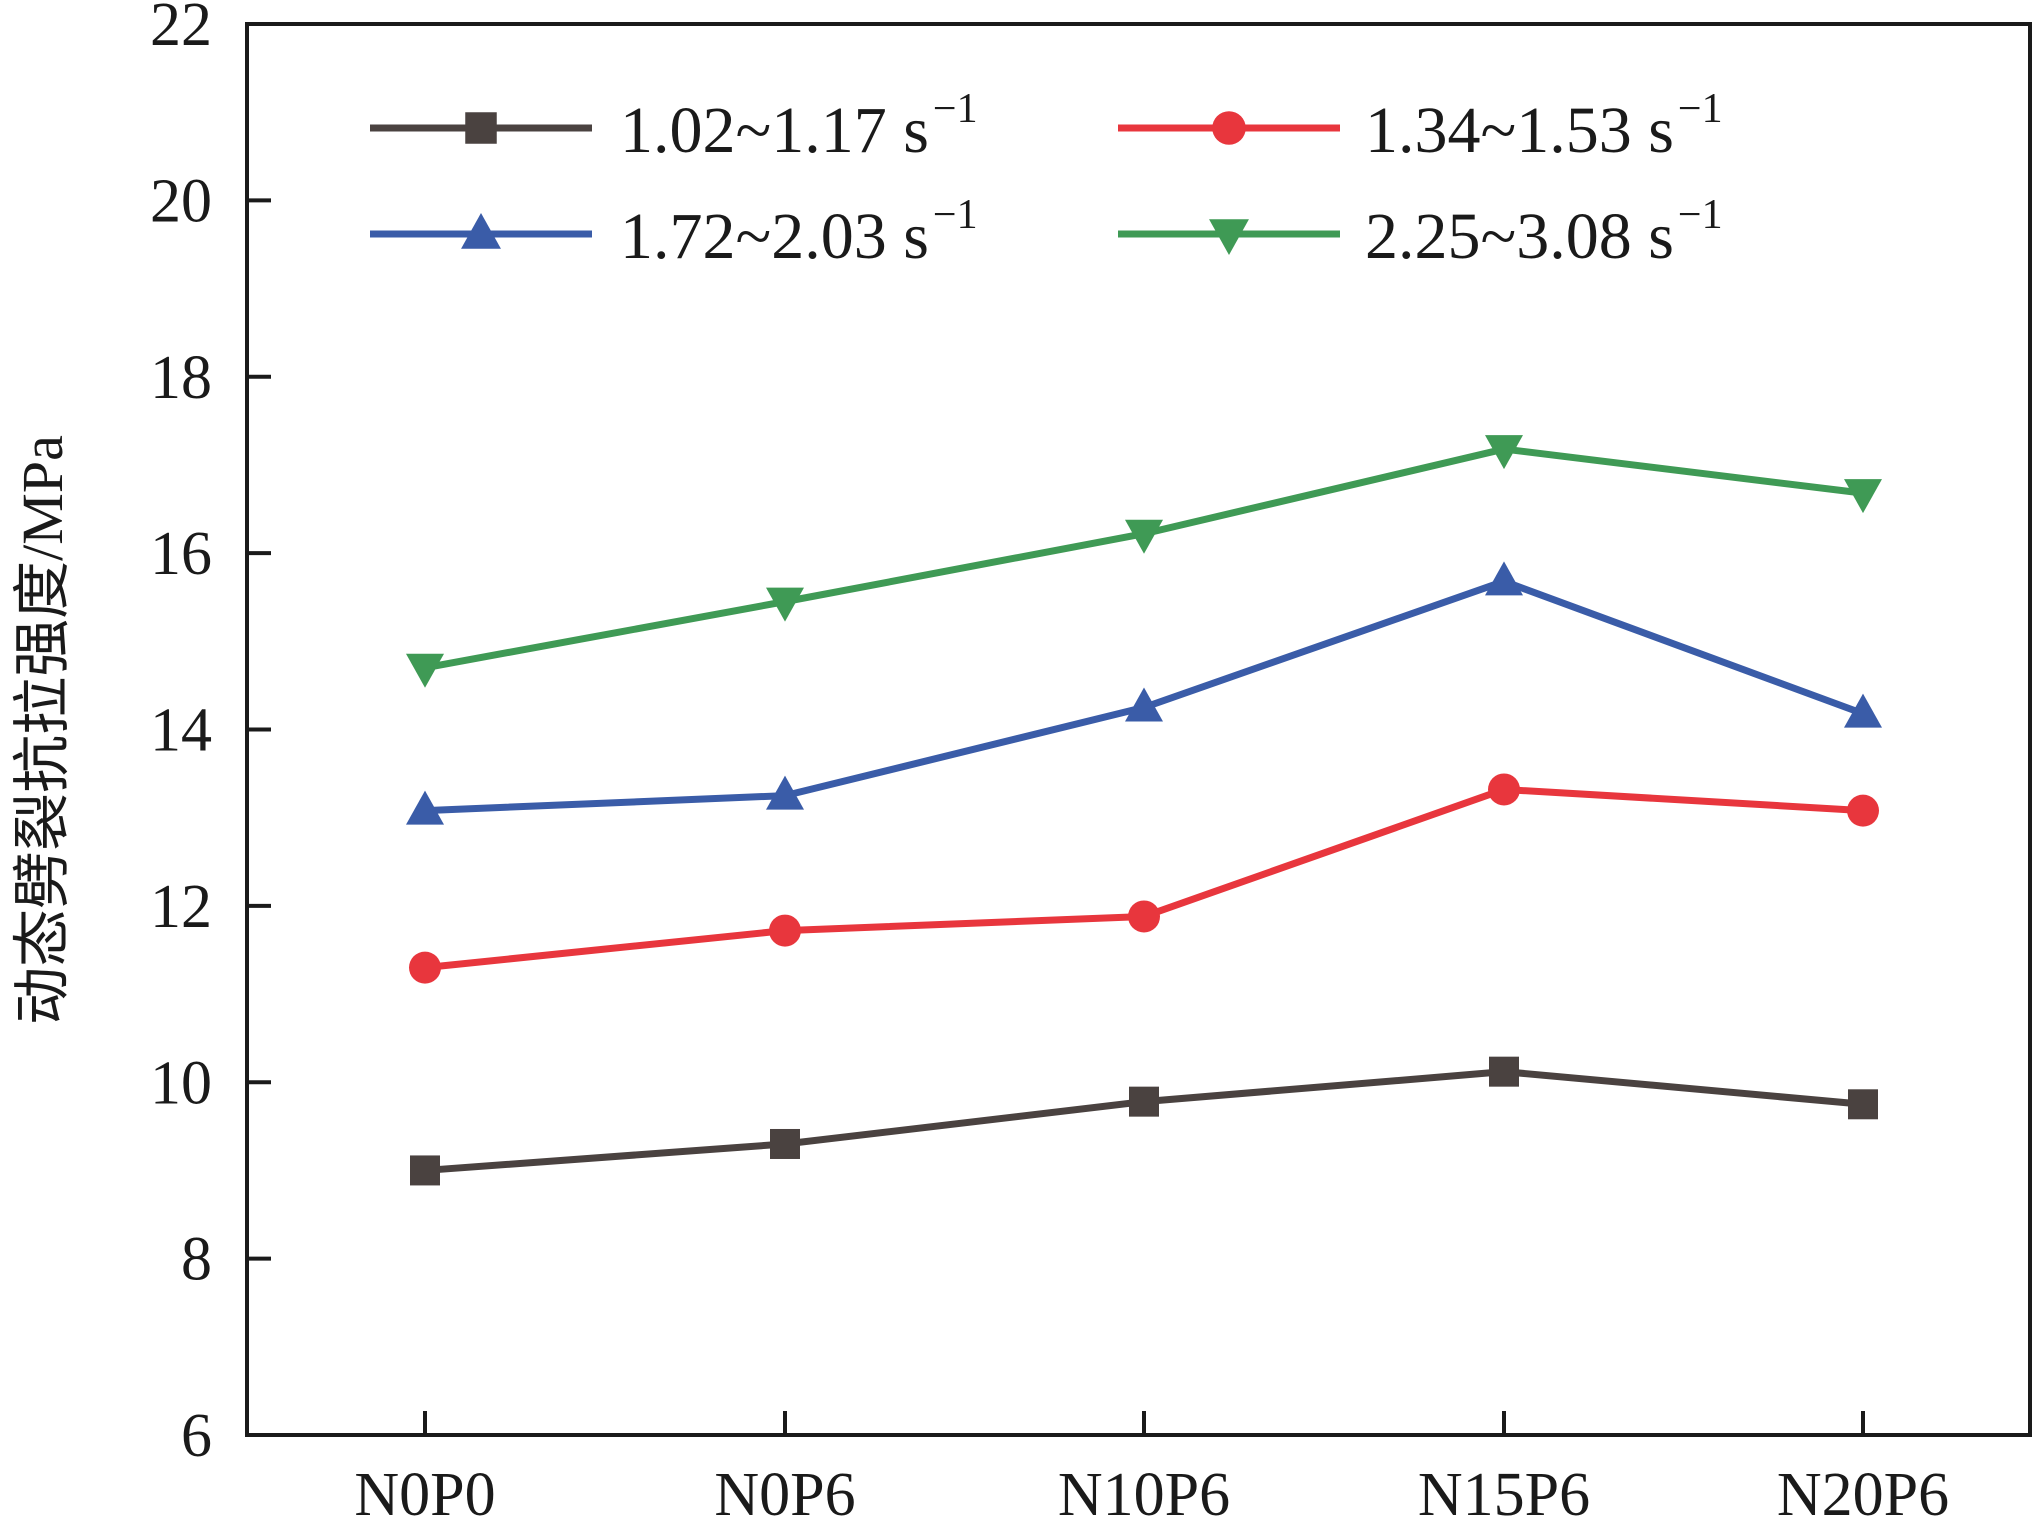 The image size is (2044, 1522). I want to click on x-axis-ticks: N0P0 N0P6 N10P6 N15P6 N20P6, so click(1151, 1466).